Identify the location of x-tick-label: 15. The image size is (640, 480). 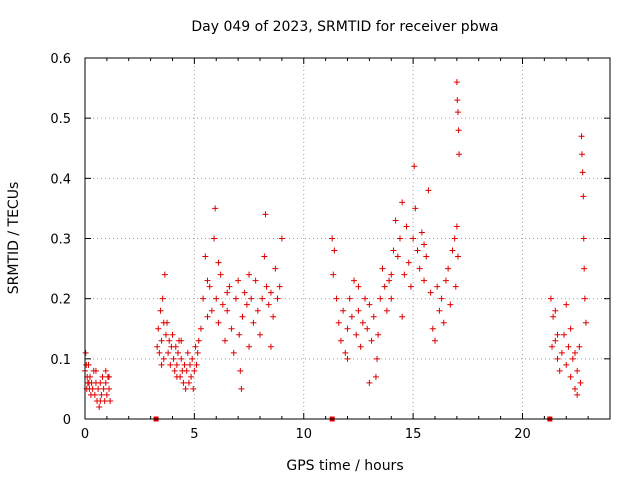
(413, 434).